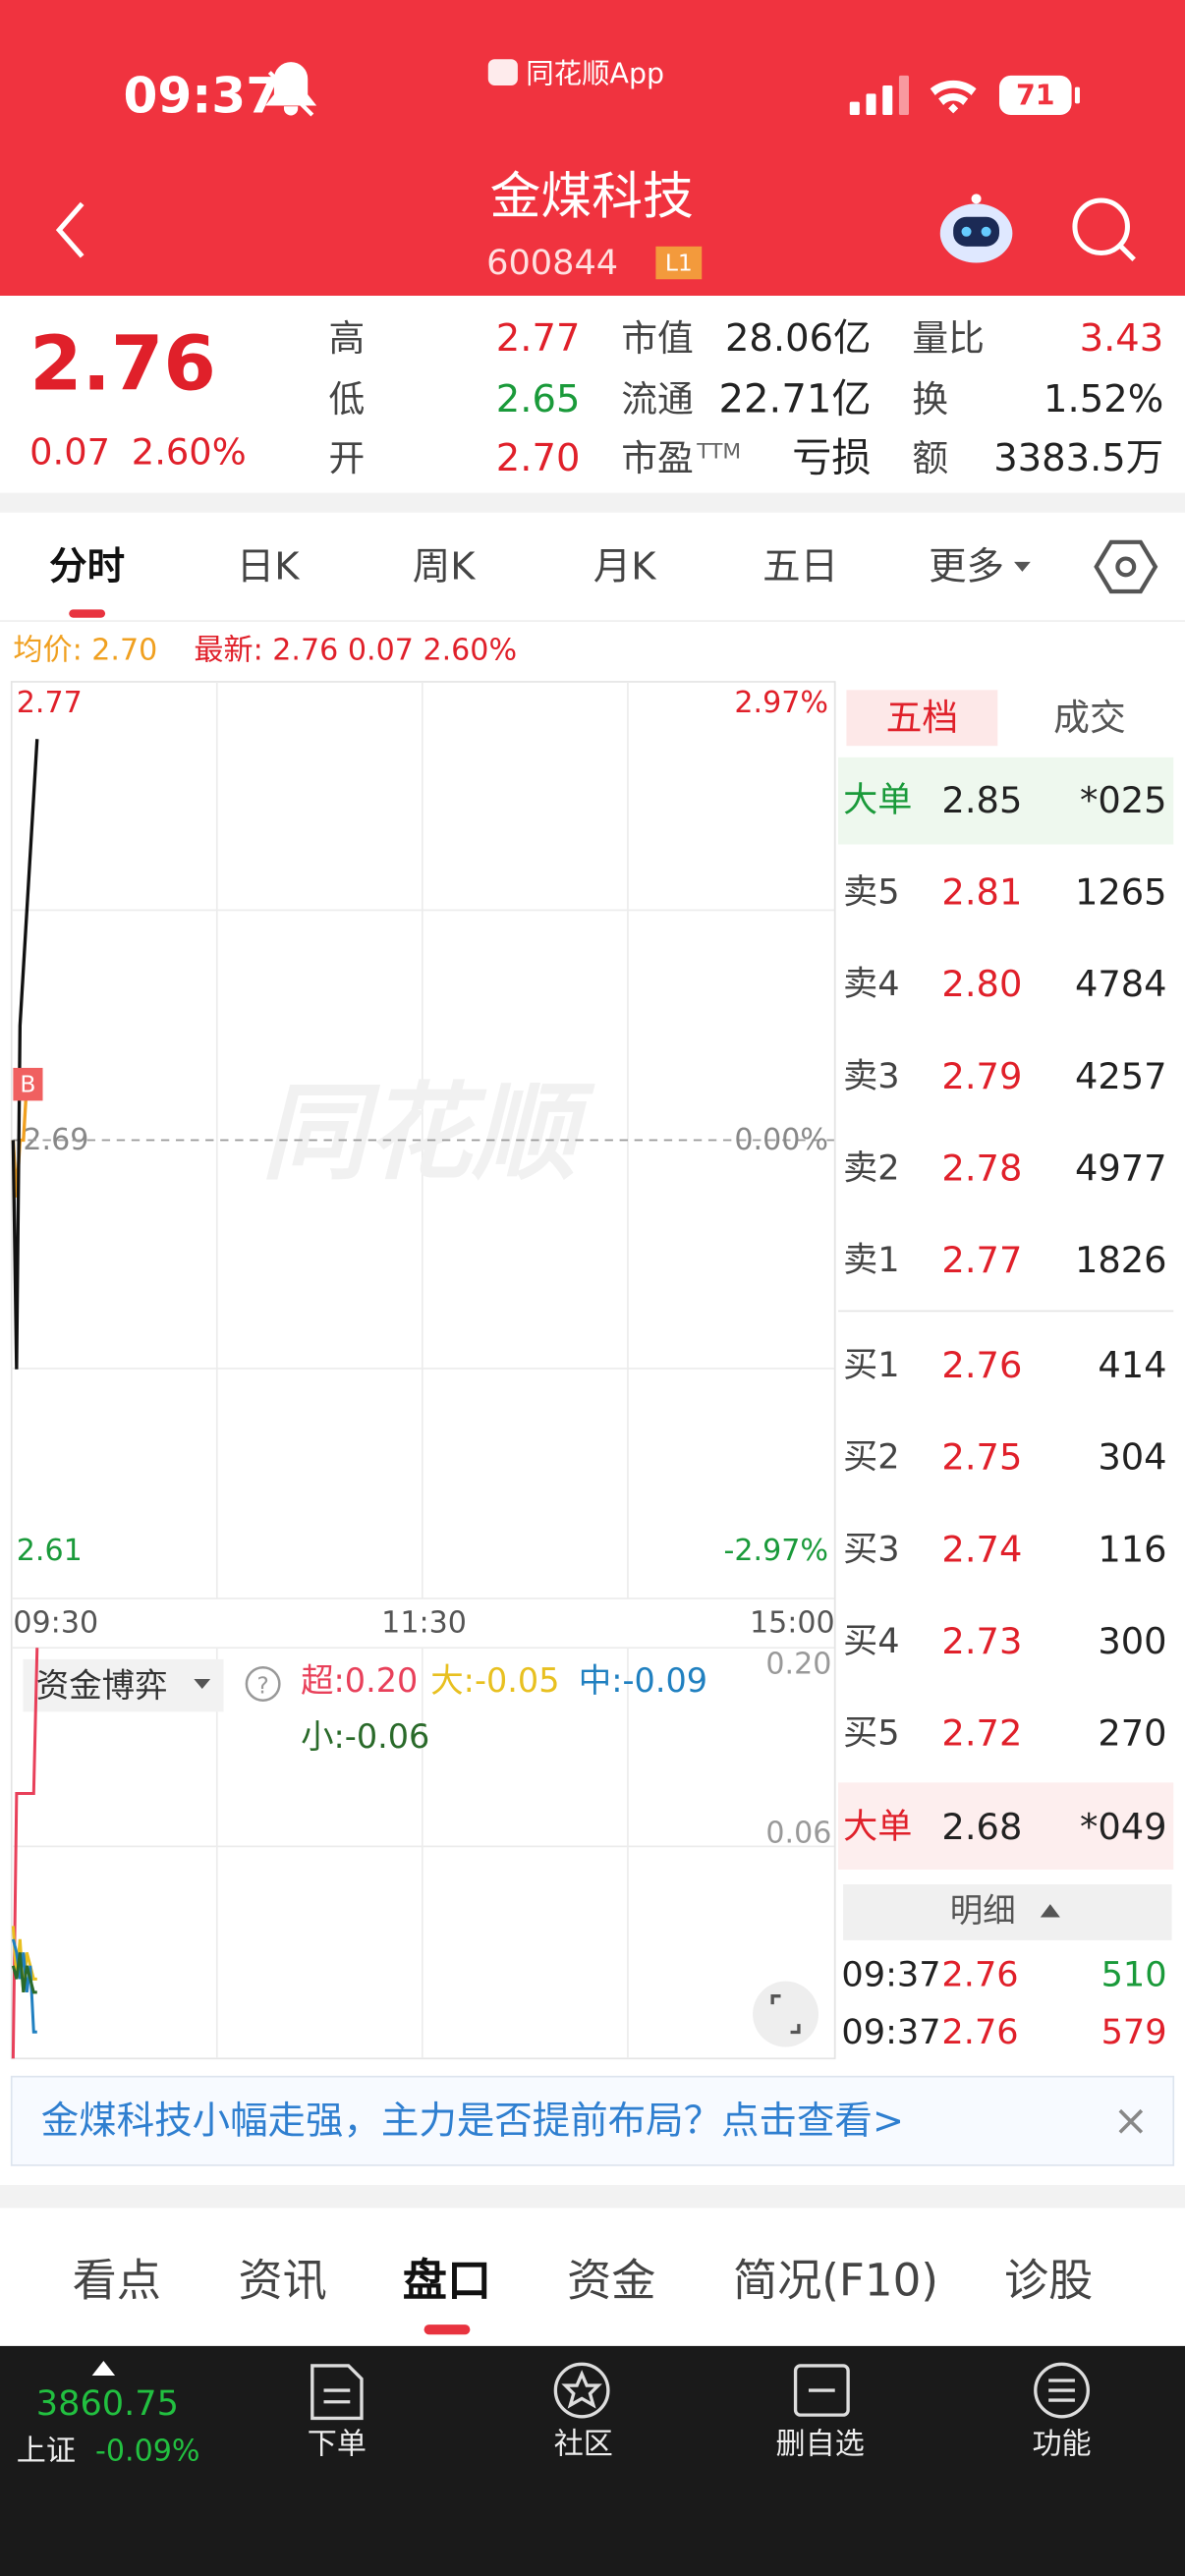 The image size is (1185, 2576). Describe the element at coordinates (776, 1551) in the screenshot. I see `y2-tick-label: -2.97%` at that location.